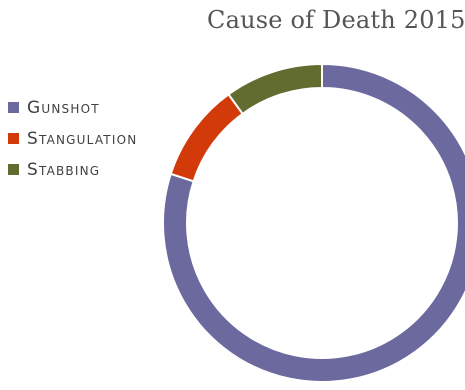 This screenshot has height=390, width=465. I want to click on legend-item-stabbing: Stabbing, so click(72, 169).